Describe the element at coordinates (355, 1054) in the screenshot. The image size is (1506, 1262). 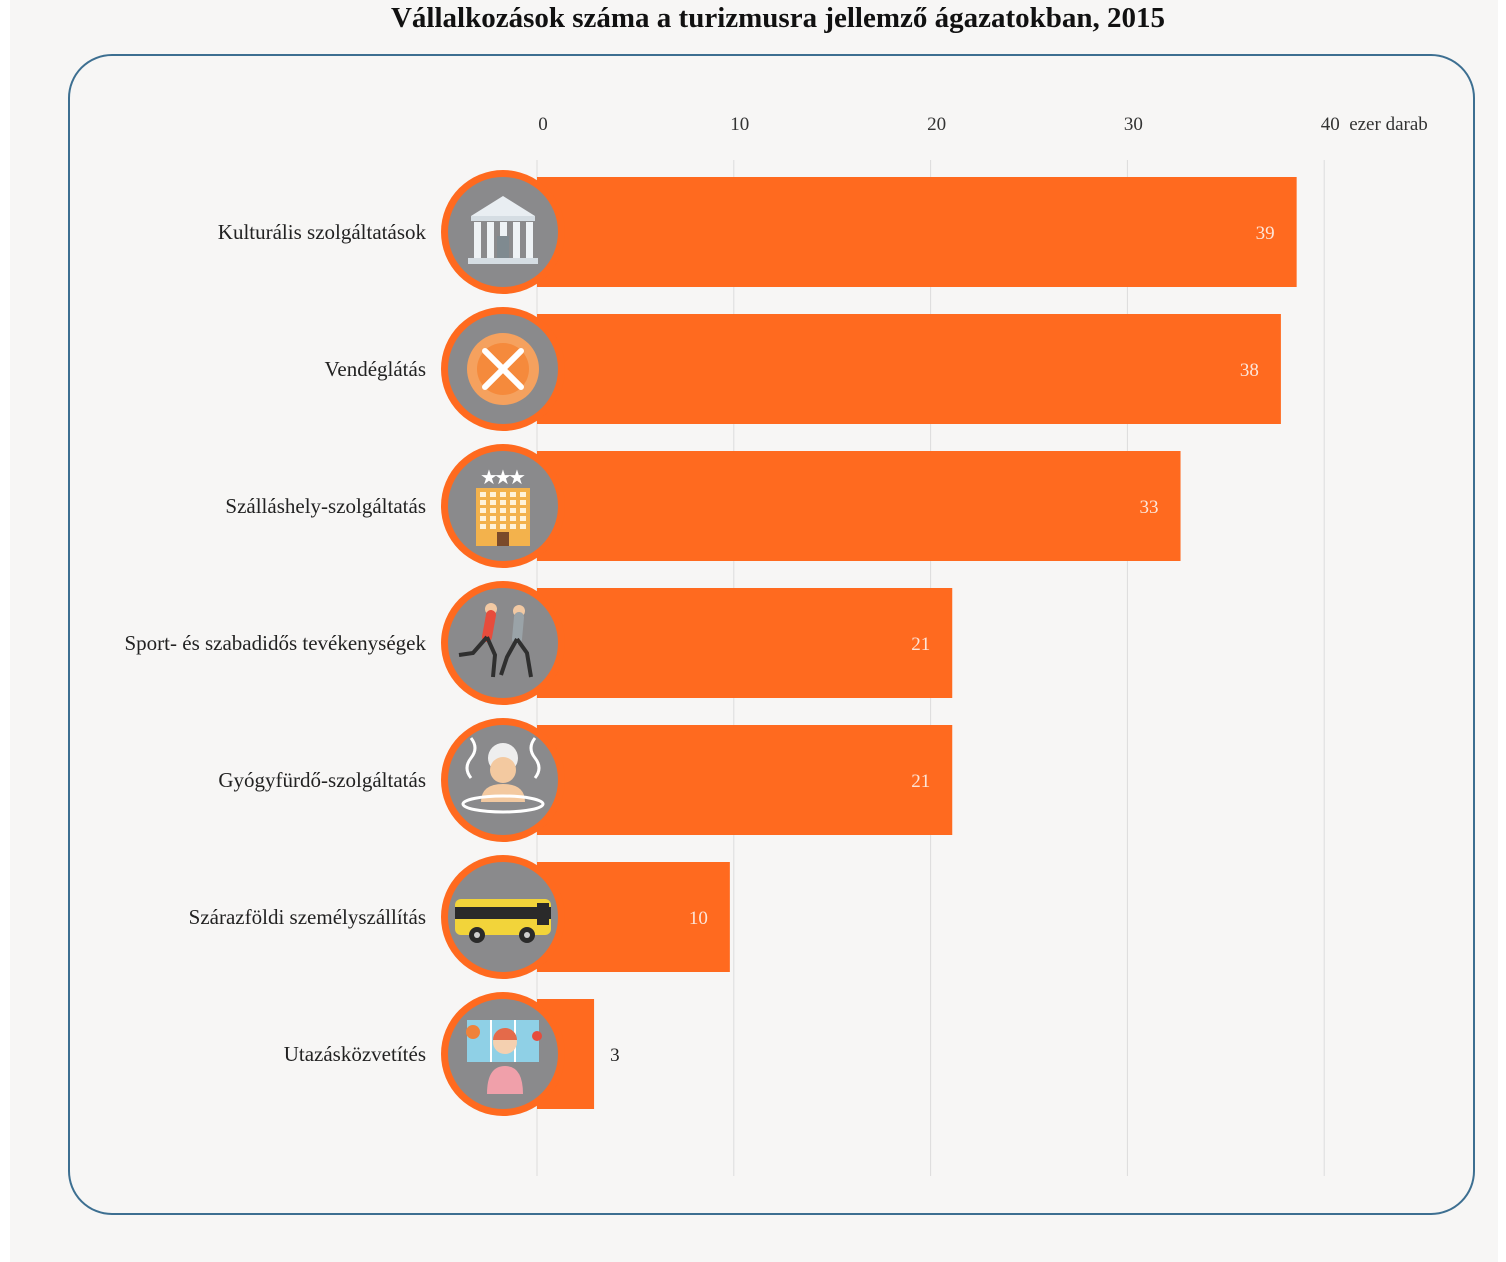
I see `category-label: Utazásközvetítés` at that location.